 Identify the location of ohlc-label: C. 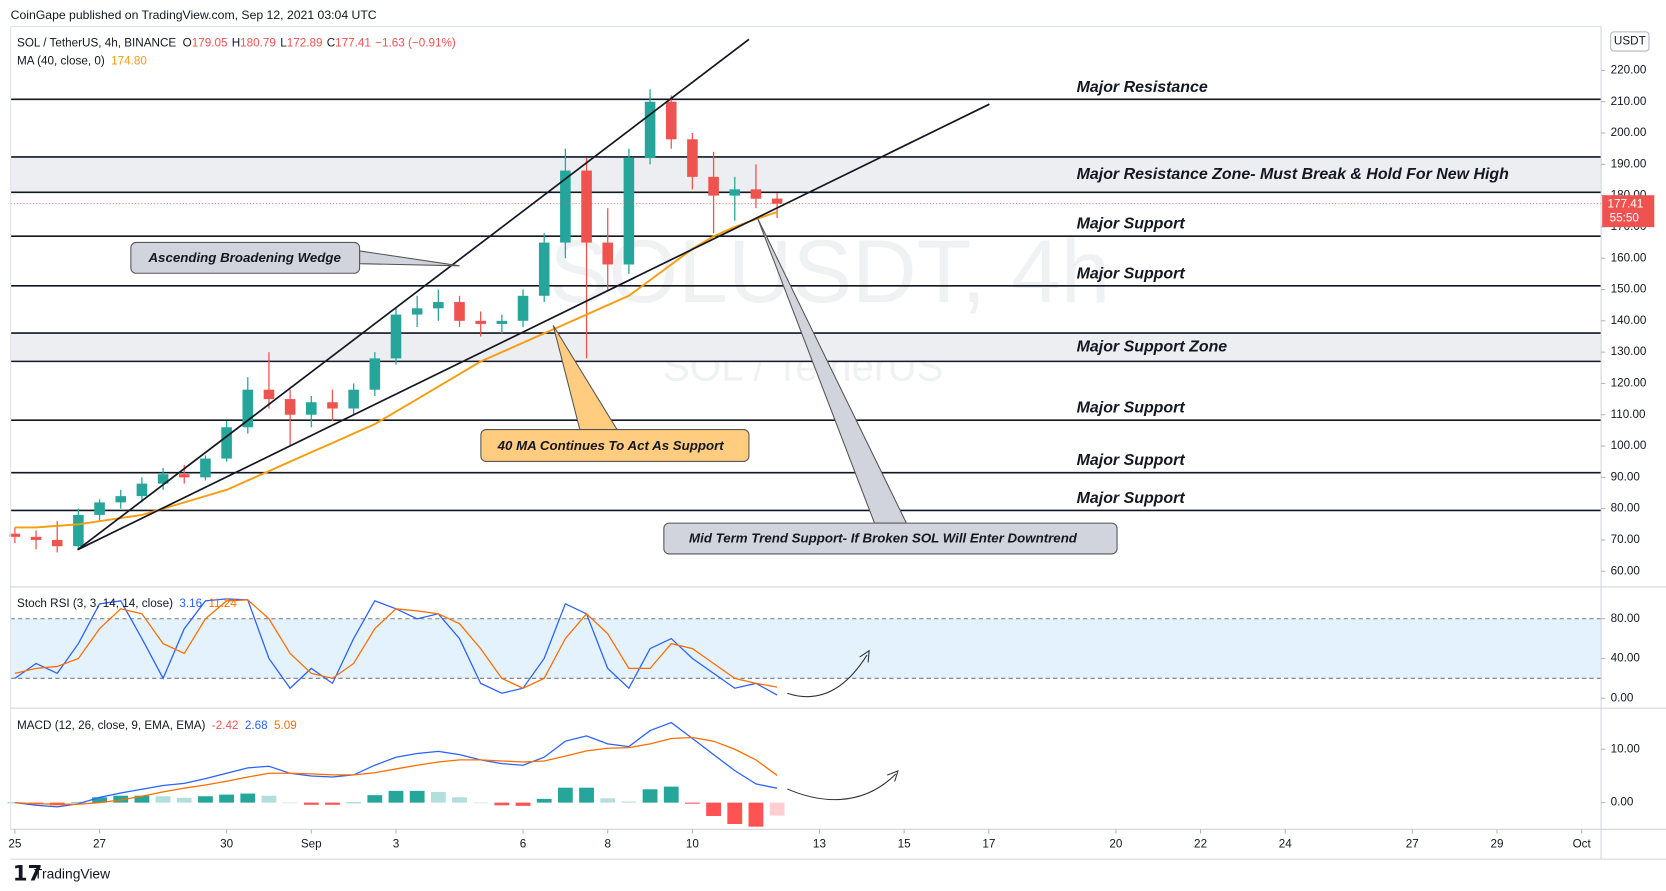
(331, 43).